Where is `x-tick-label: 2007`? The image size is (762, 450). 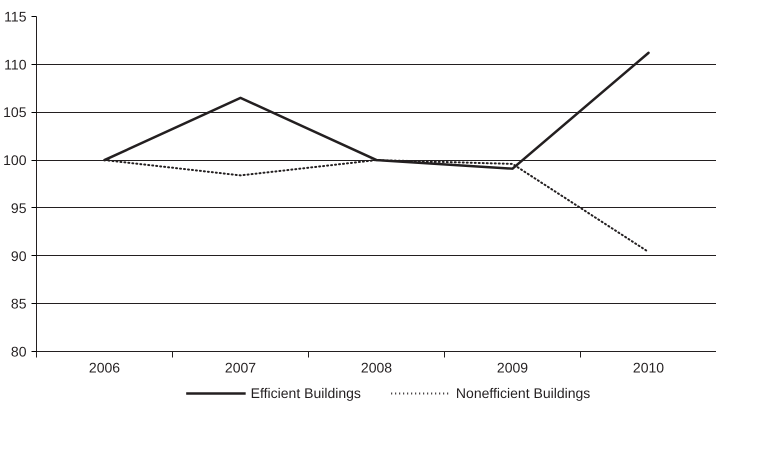 x-tick-label: 2007 is located at coordinates (240, 368).